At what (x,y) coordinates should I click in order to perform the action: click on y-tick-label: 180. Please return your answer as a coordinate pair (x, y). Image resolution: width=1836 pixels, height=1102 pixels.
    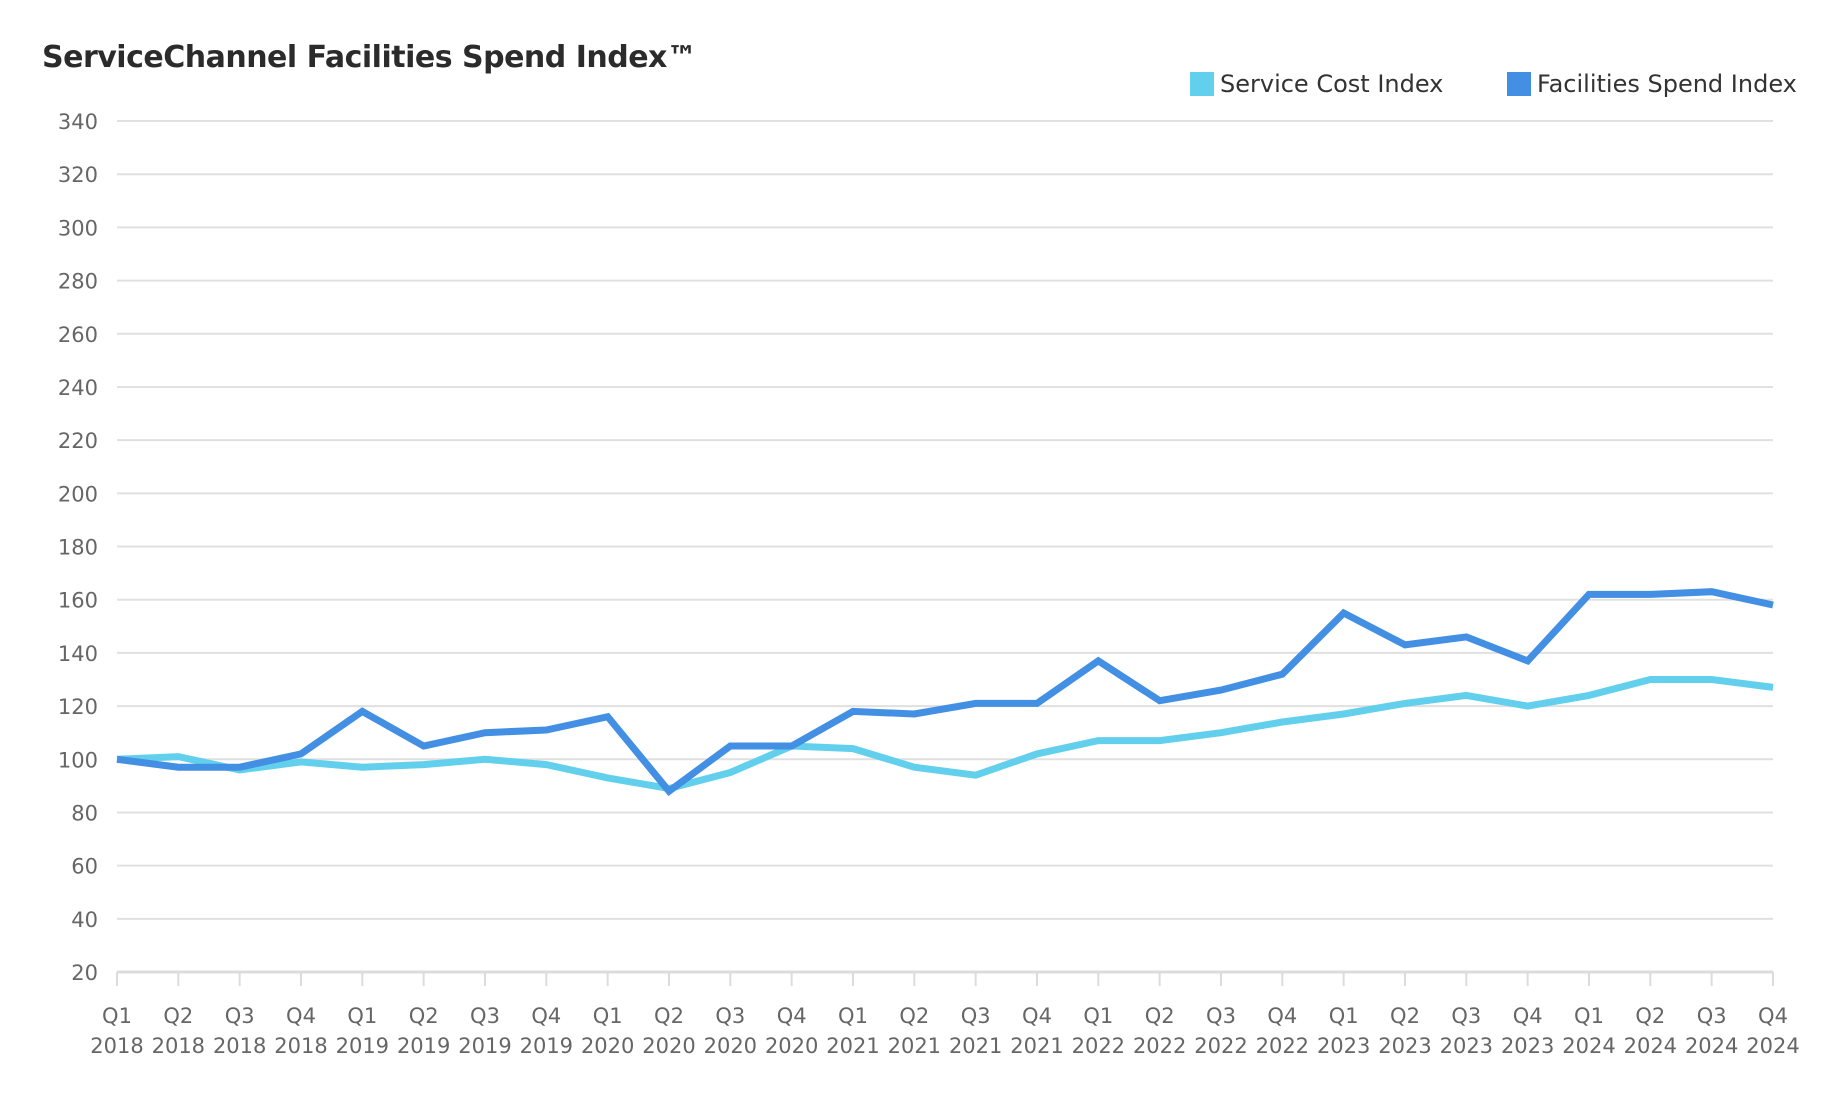
    Looking at the image, I should click on (78, 548).